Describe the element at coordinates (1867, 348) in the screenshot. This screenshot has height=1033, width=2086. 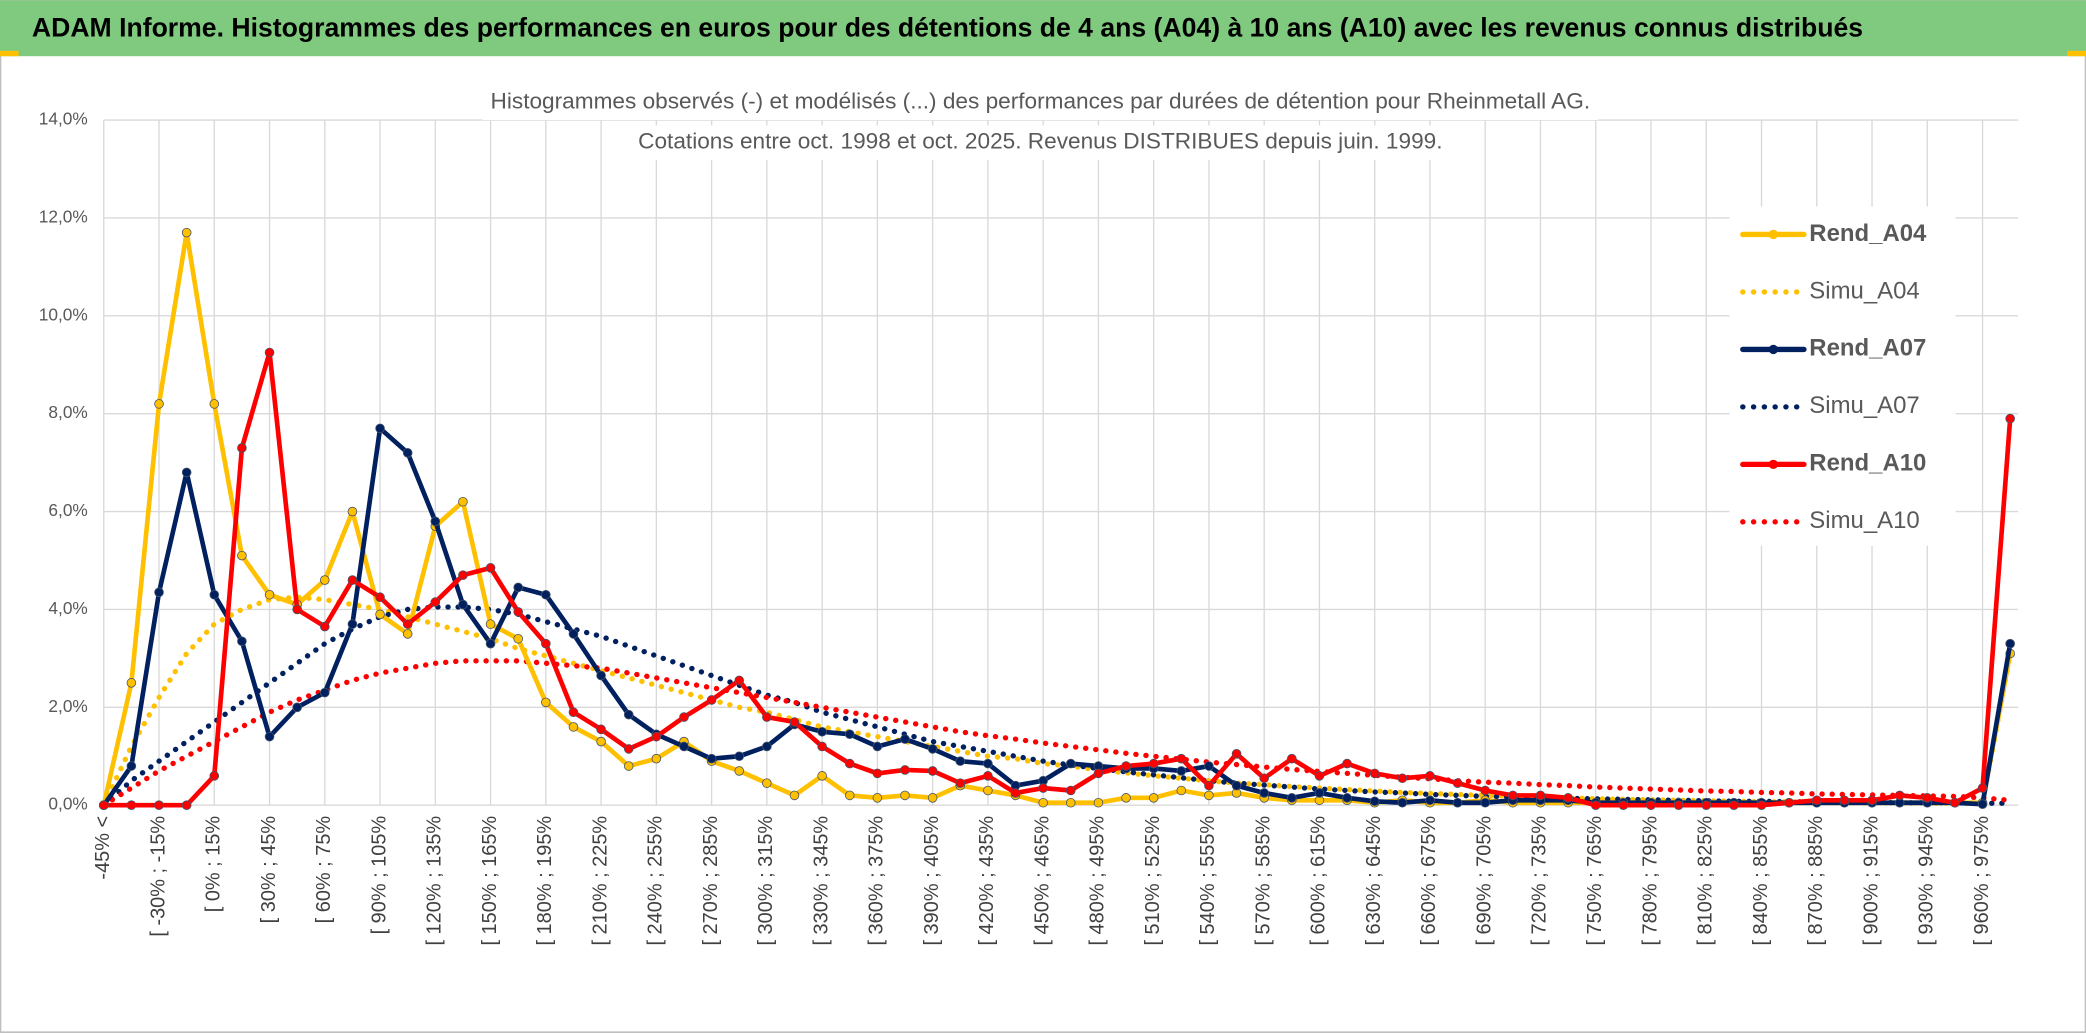
I see `legend-label: Rend_A07` at that location.